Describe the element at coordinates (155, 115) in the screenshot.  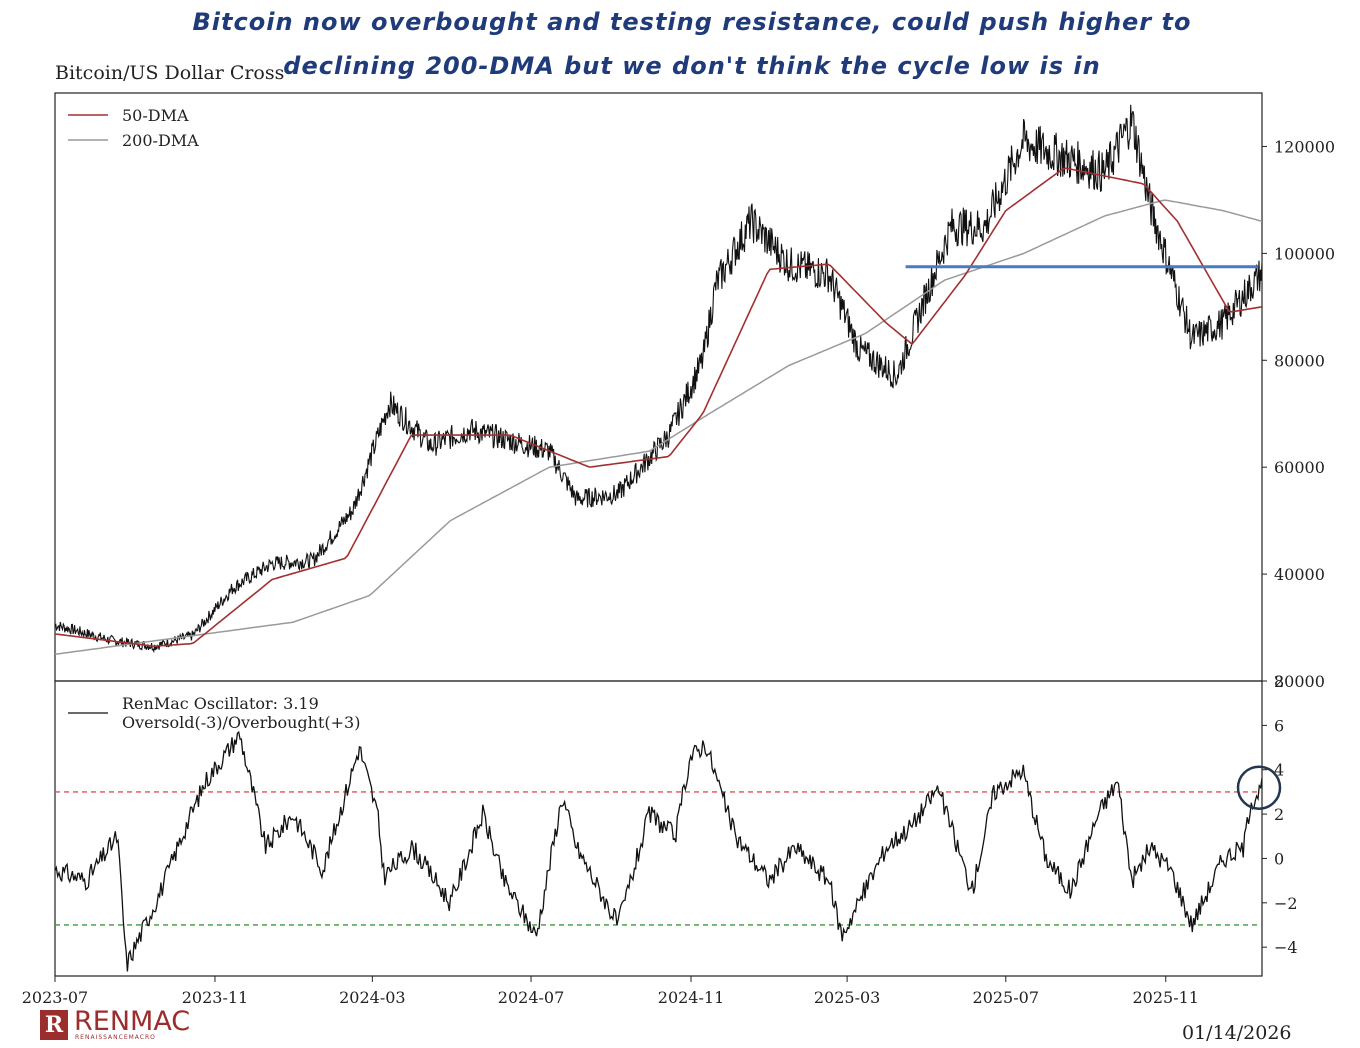
I see `legend-dma50-label: 50-DMA` at that location.